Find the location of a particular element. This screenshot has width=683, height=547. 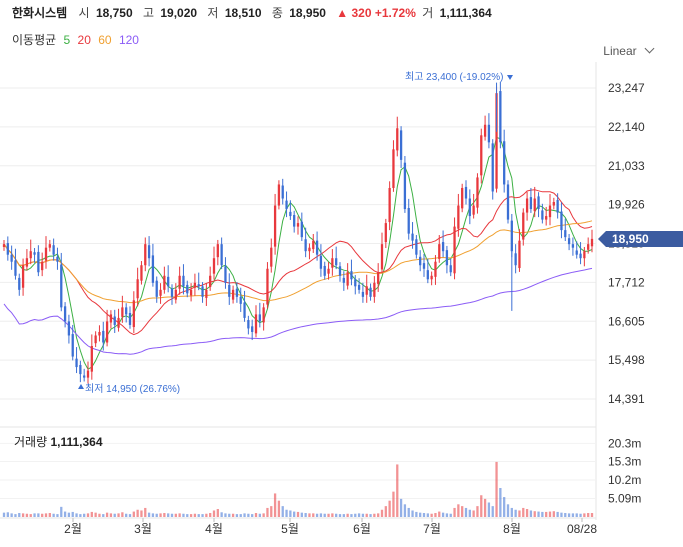

scale-mode-button: Linear is located at coordinates (629, 50).